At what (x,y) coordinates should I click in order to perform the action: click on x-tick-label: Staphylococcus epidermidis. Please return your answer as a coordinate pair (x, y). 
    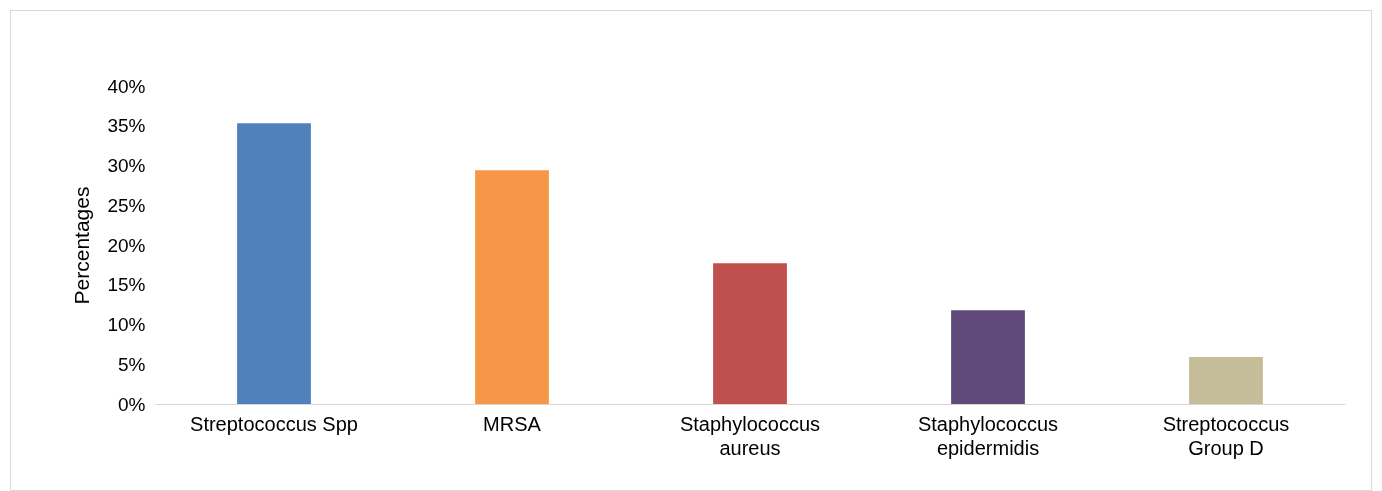
    Looking at the image, I should click on (988, 435).